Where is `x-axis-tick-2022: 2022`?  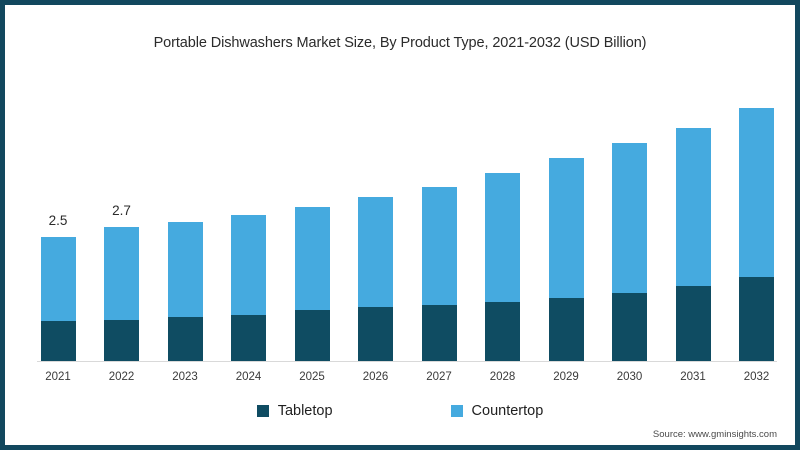
x-axis-tick-2022: 2022 is located at coordinates (121, 377).